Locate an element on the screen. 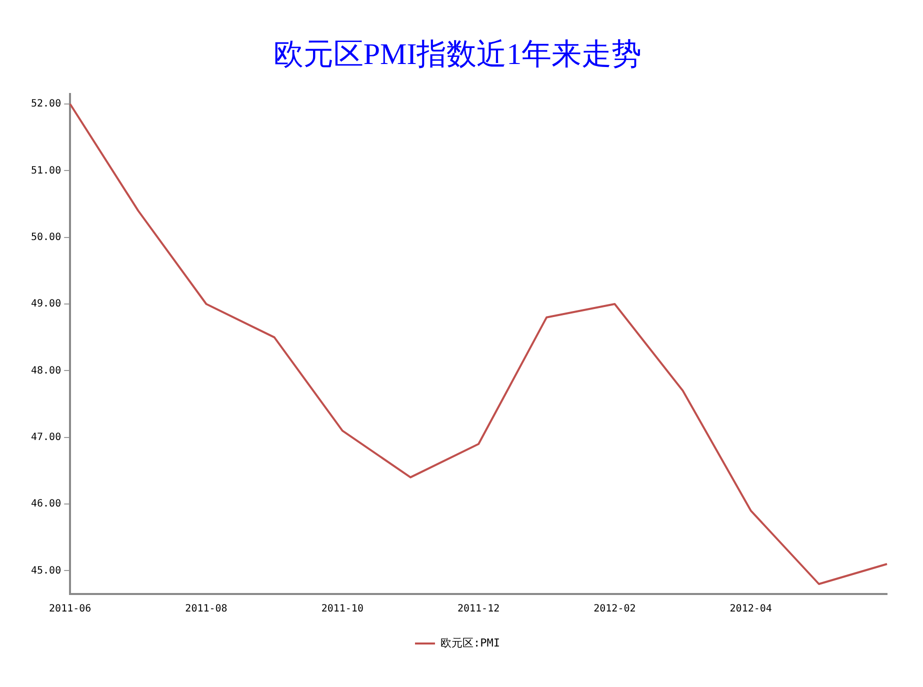 This screenshot has width=923, height=687. y-tick-label: 48.00 is located at coordinates (46, 370).